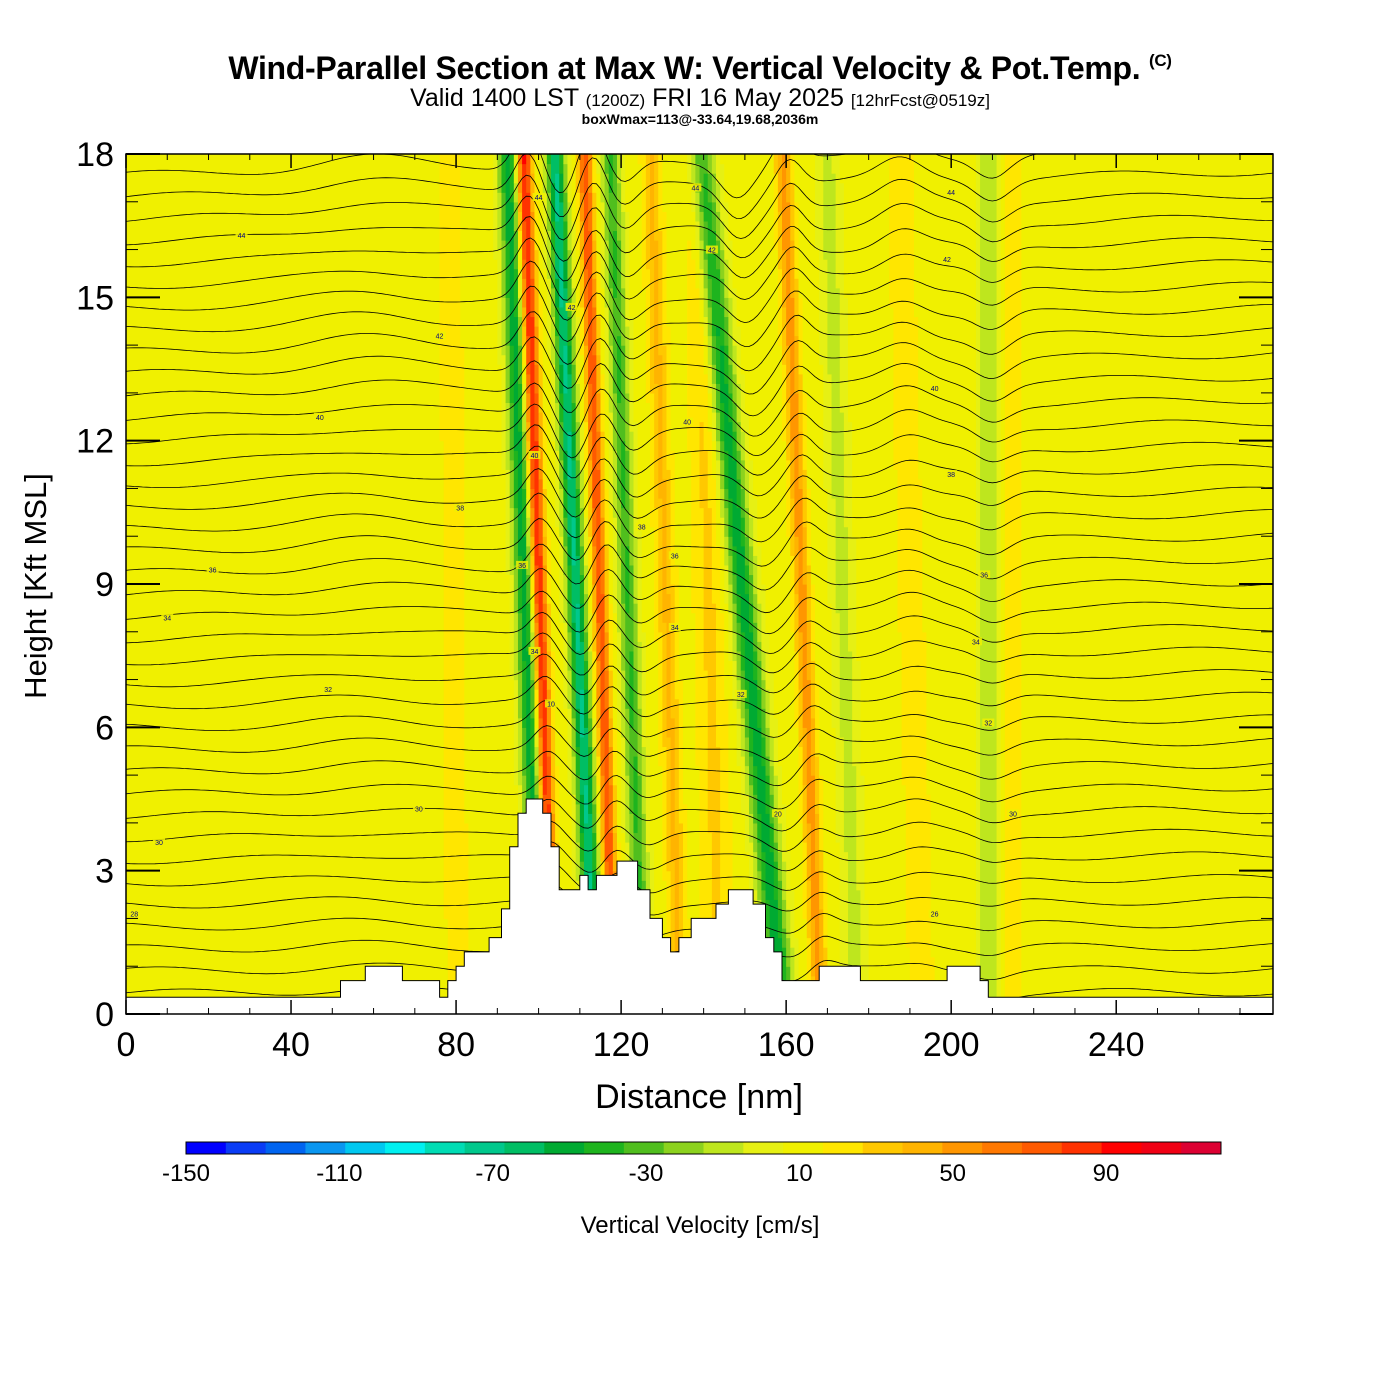 The height and width of the screenshot is (1400, 1400). What do you see at coordinates (621, 1045) in the screenshot?
I see `x-tick-label: 120` at bounding box center [621, 1045].